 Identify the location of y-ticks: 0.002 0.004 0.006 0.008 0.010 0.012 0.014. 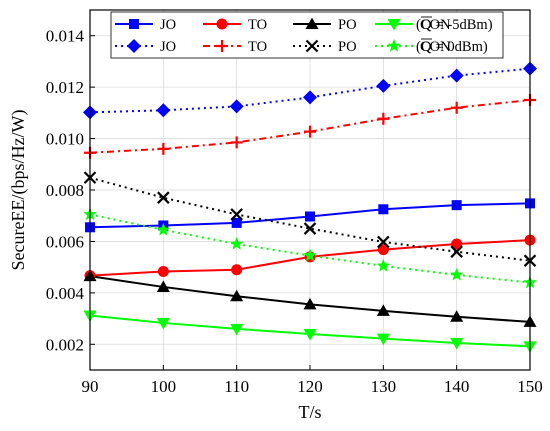
(70, 190).